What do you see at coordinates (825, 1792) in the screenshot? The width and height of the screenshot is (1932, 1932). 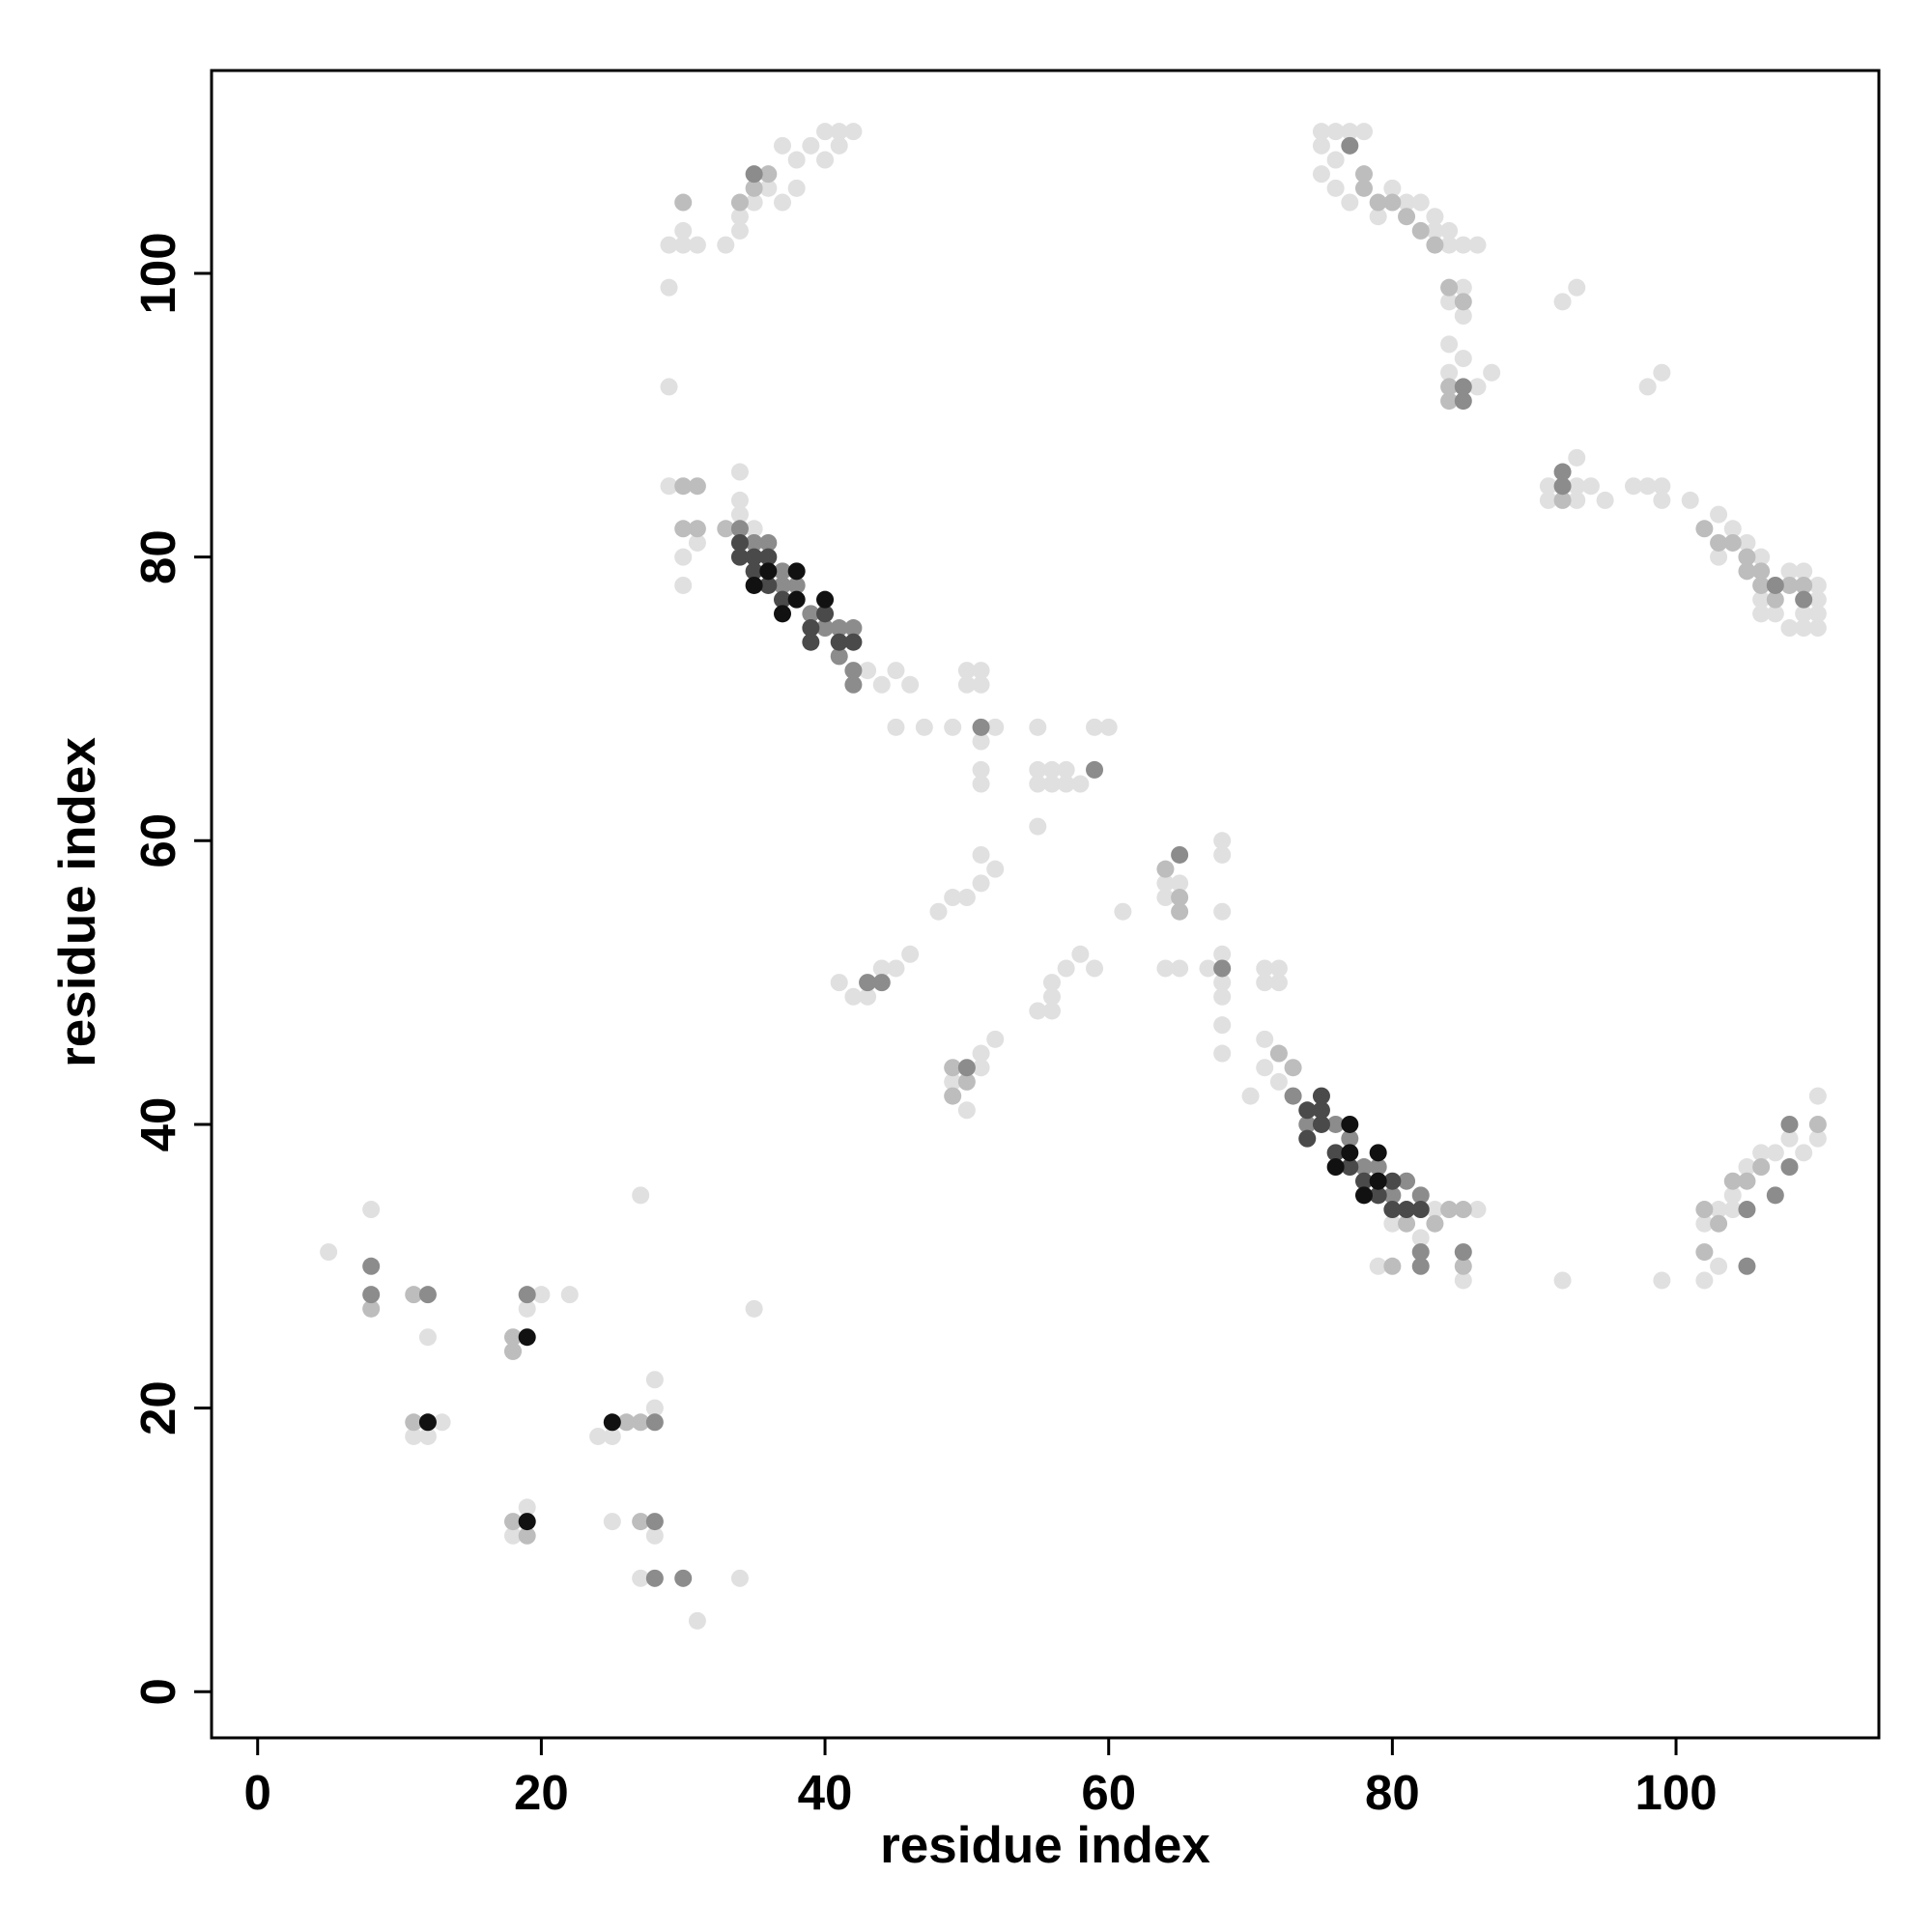 I see `x-tick-label: 40` at bounding box center [825, 1792].